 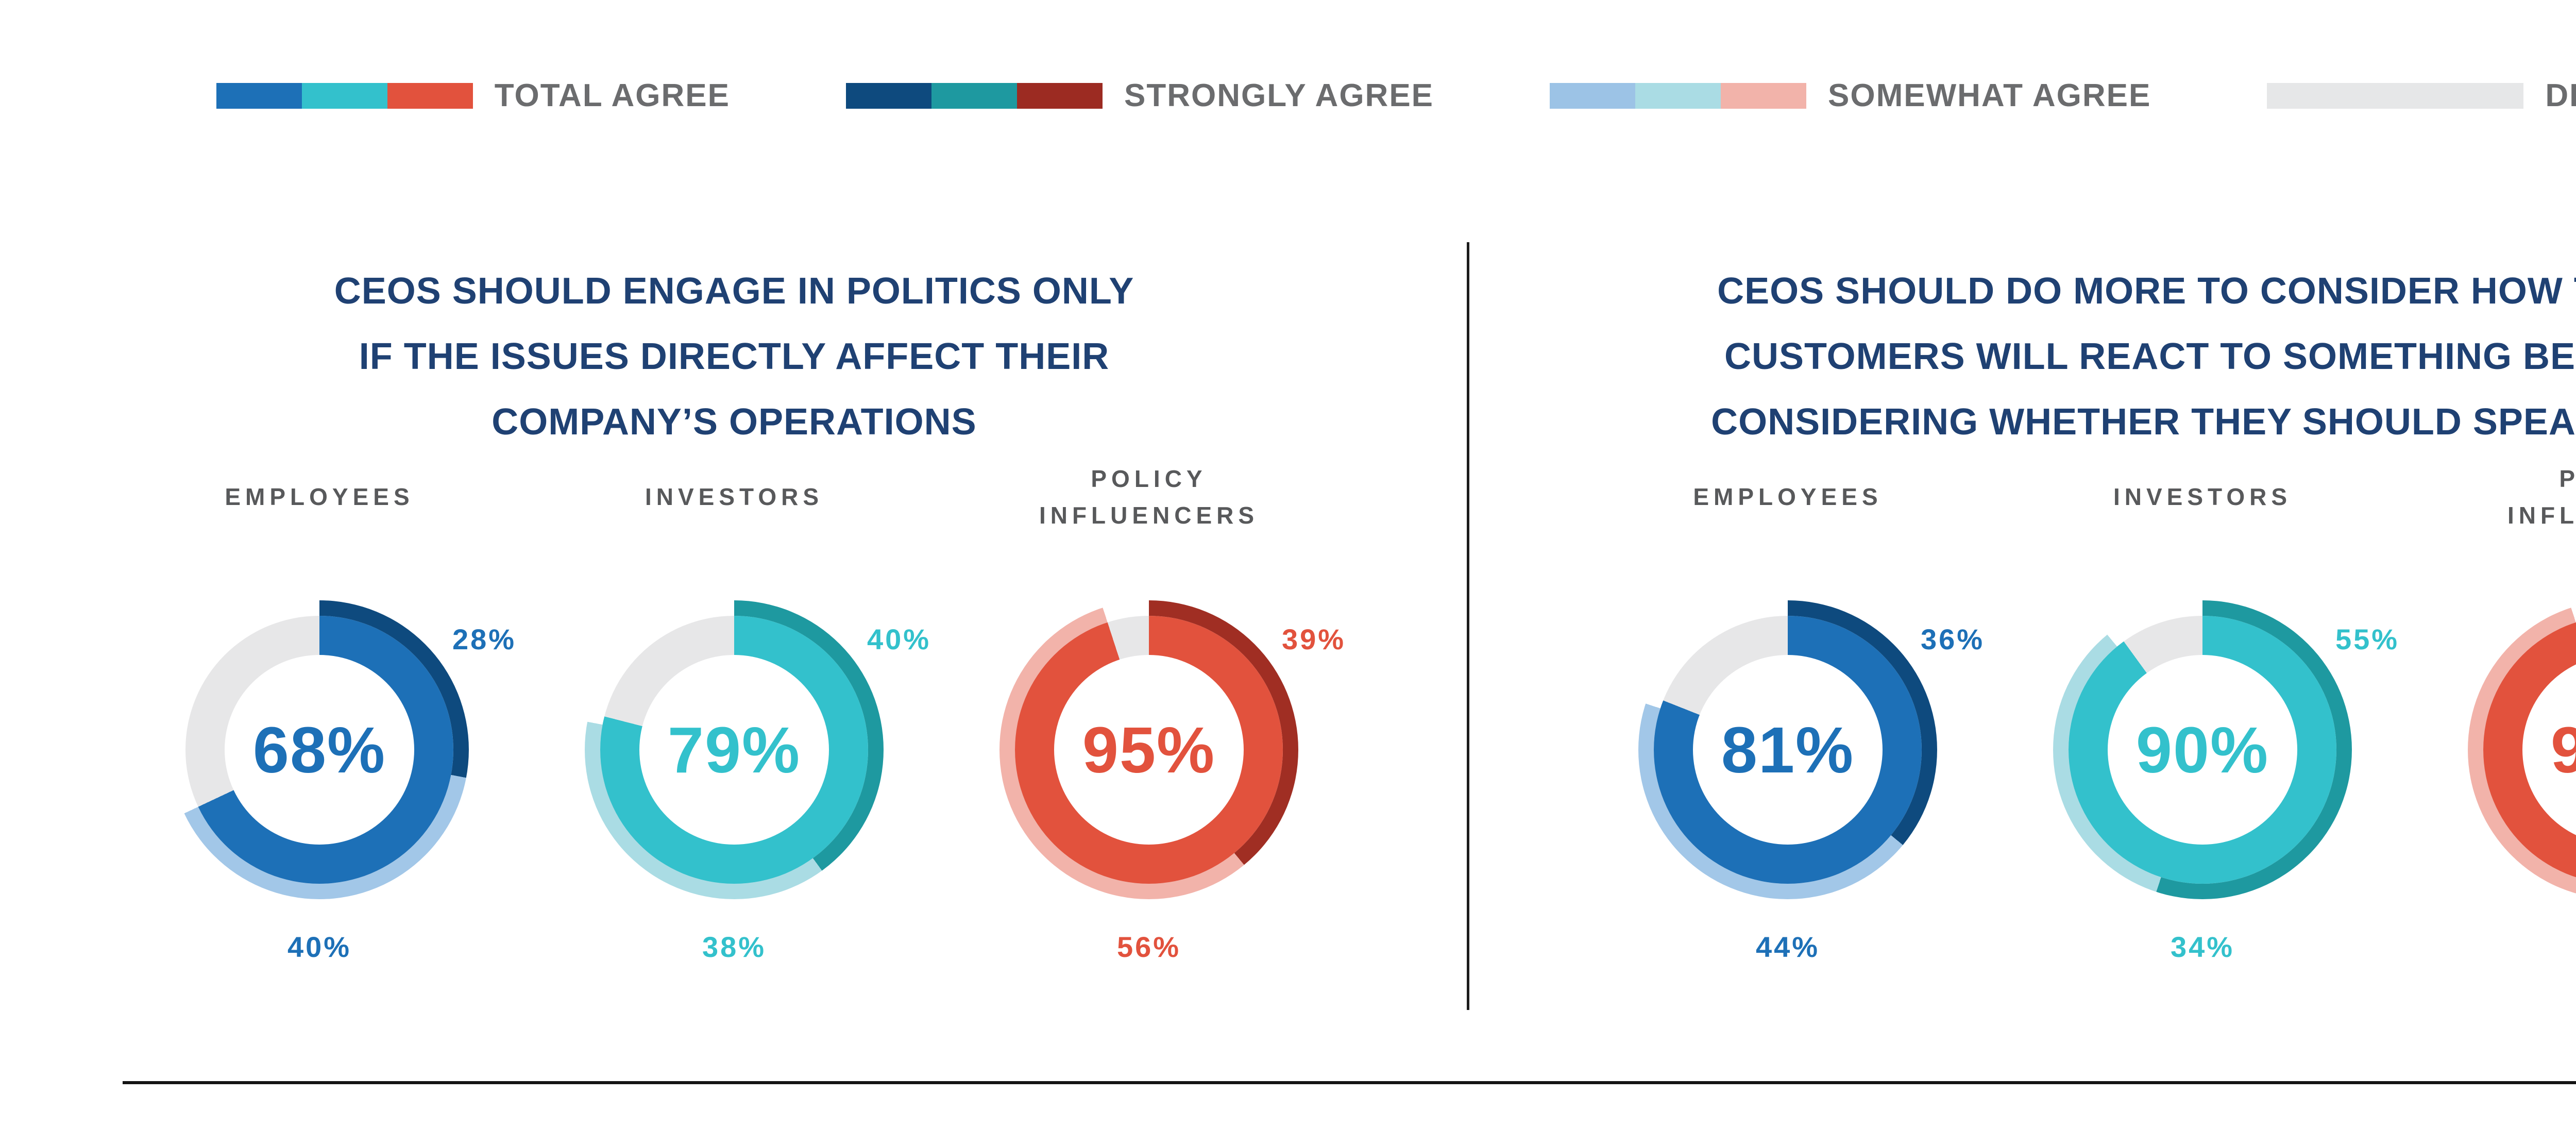 I want to click on total-agree-value: 68%, so click(x=319, y=749).